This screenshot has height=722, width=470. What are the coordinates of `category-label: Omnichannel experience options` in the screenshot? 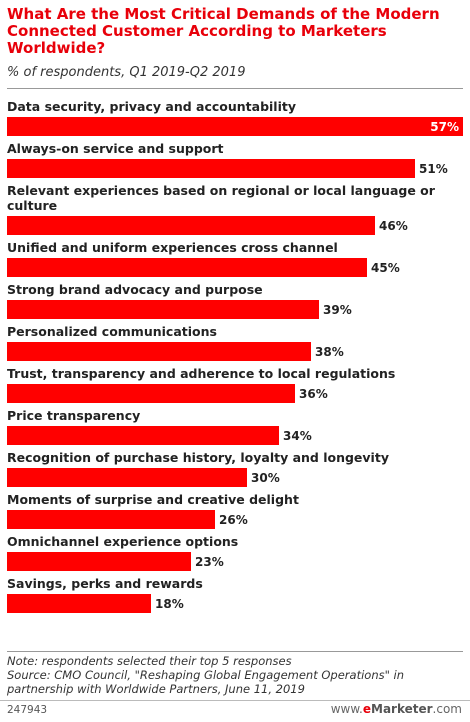 It's located at (122, 541).